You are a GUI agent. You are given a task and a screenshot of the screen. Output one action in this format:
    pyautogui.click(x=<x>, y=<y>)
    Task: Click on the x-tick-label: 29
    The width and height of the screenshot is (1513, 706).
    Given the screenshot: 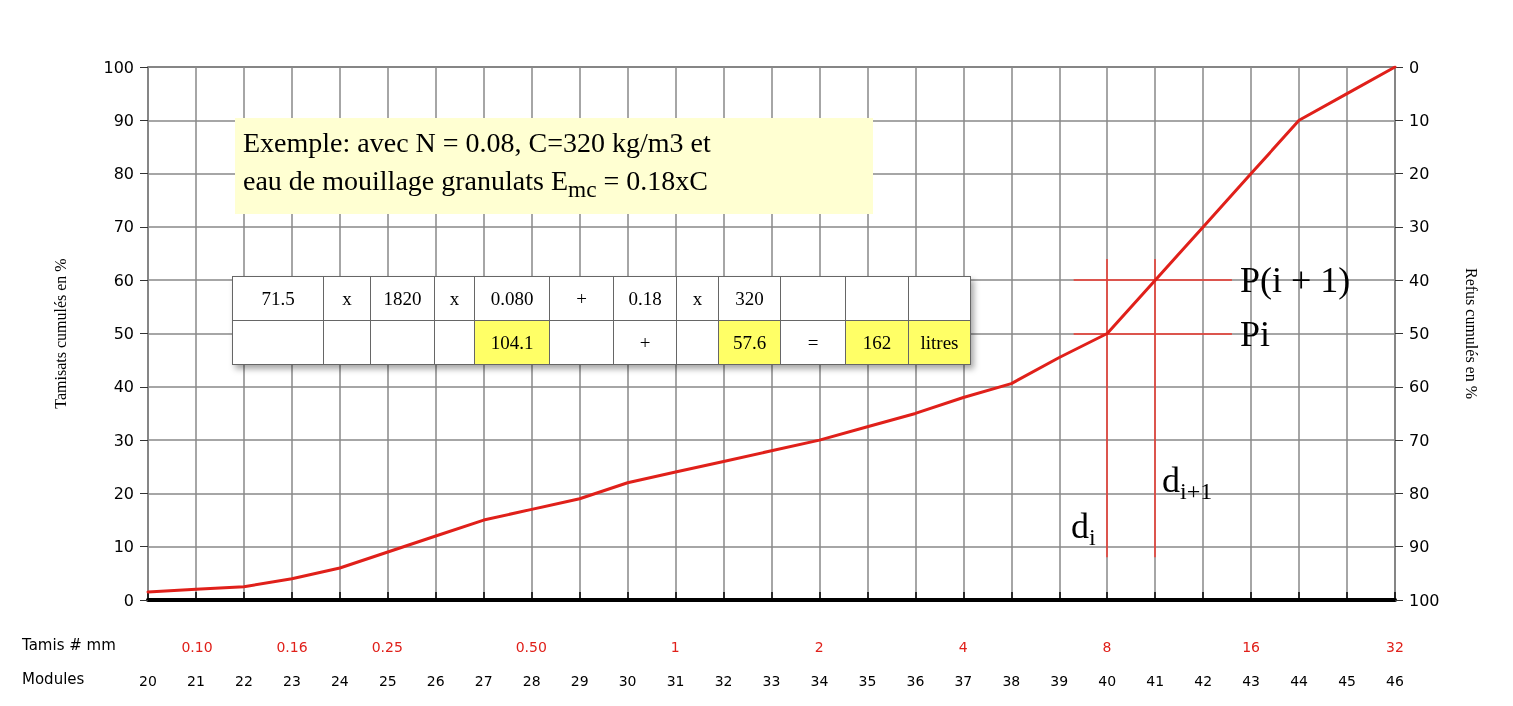 What is the action you would take?
    pyautogui.click(x=579, y=681)
    